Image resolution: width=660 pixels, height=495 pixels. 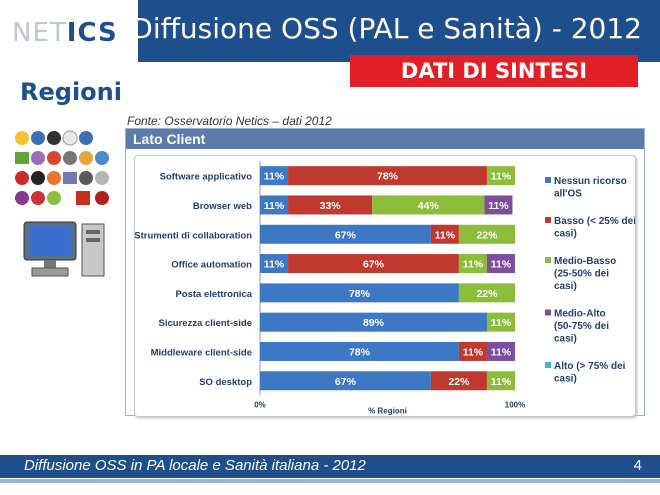 What do you see at coordinates (229, 121) in the screenshot?
I see `source-note: Fonte: Osservatorio Netics – dati 2012` at bounding box center [229, 121].